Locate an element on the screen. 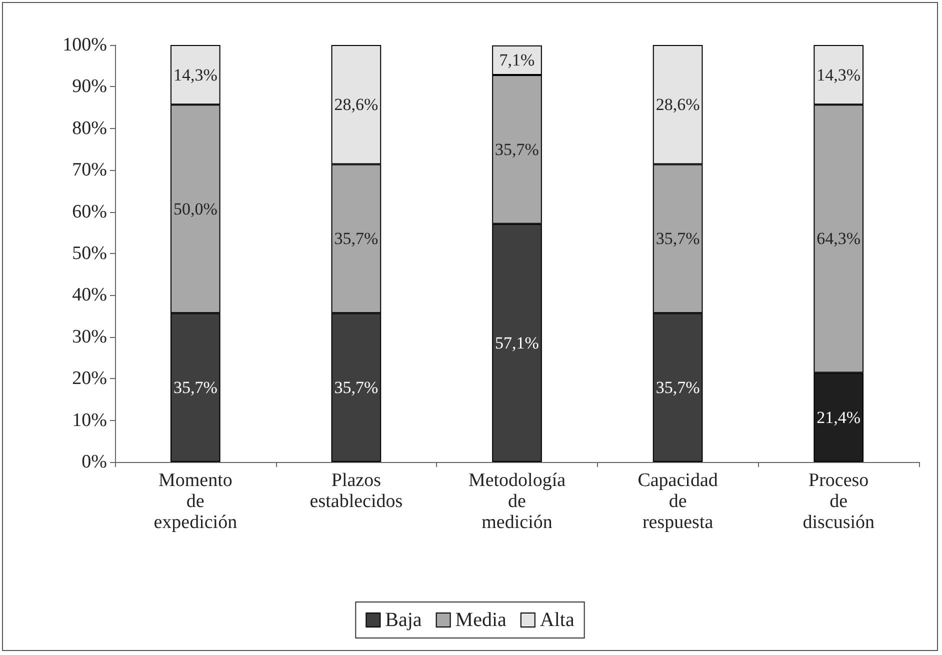 The image size is (942, 655). legend-label: Baja is located at coordinates (403, 620).